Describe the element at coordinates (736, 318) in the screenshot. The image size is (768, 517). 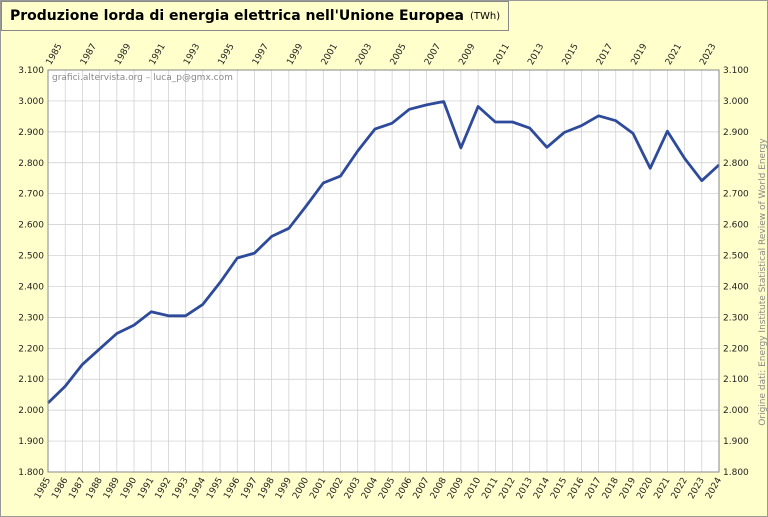
I see `y-tick-label-right: 2.300` at that location.